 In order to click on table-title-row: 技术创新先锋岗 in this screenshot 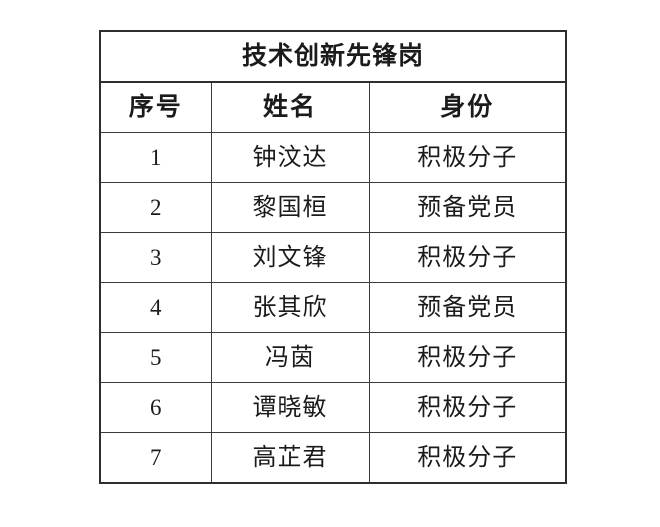, I will do `click(333, 56)`.